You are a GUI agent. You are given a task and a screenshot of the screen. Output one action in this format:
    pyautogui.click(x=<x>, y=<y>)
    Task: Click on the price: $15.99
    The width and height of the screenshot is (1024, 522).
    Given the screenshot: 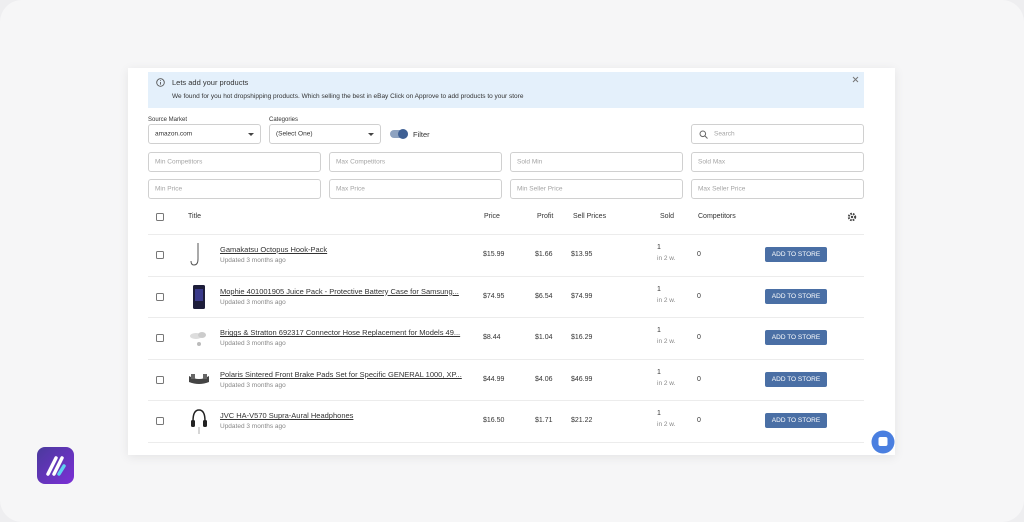 What is the action you would take?
    pyautogui.click(x=494, y=254)
    